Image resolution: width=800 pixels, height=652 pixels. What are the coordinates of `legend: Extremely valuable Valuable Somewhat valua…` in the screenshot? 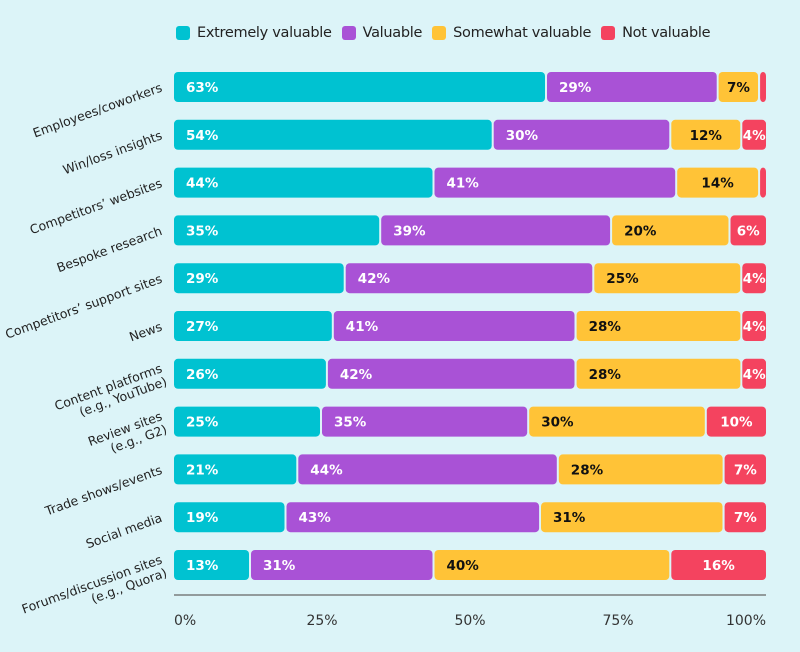 It's located at (443, 33).